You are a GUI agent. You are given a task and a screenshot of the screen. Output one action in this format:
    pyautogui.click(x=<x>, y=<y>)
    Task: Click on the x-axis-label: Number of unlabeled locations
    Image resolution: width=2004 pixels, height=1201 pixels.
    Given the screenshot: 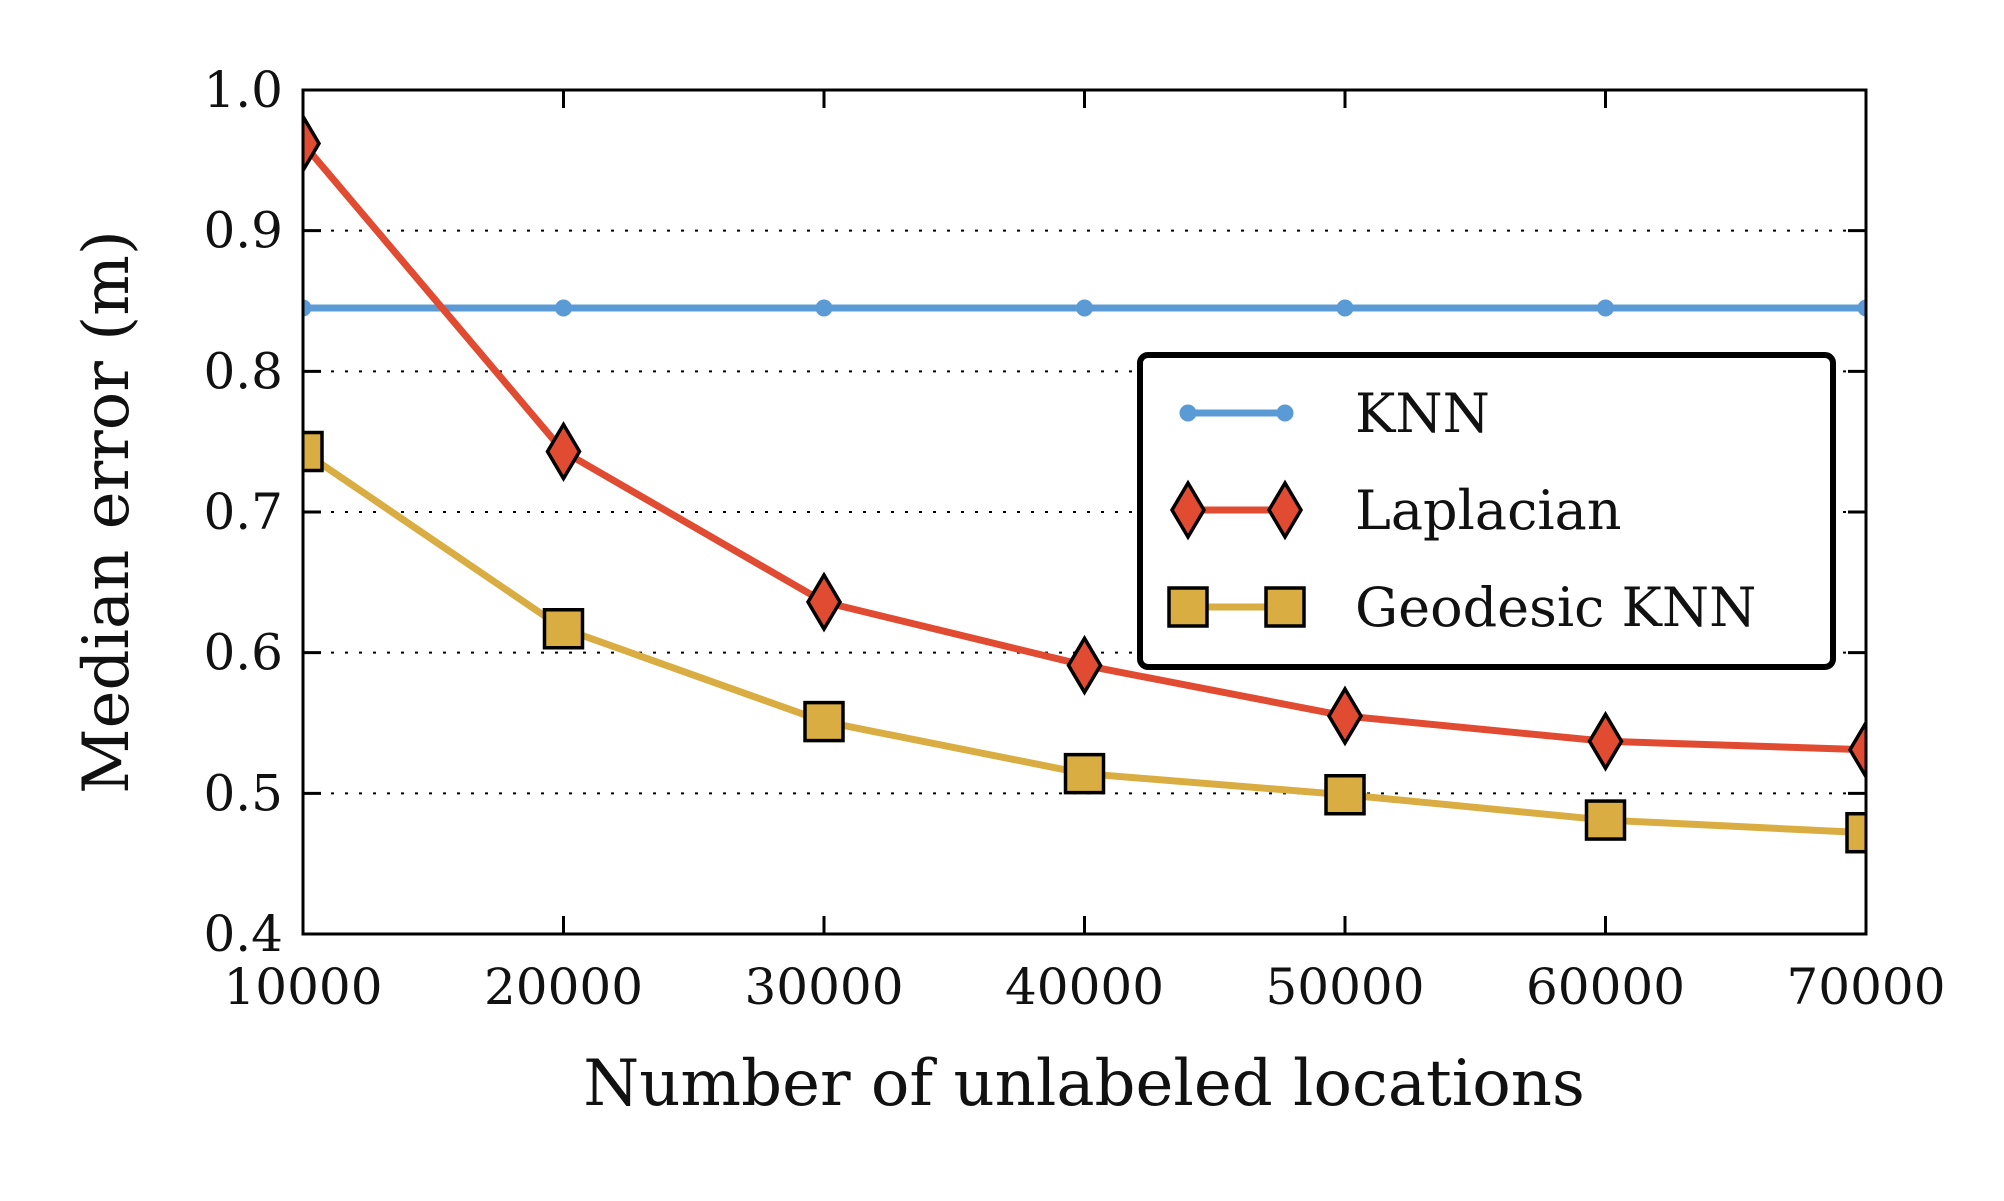 What is the action you would take?
    pyautogui.click(x=1084, y=1084)
    